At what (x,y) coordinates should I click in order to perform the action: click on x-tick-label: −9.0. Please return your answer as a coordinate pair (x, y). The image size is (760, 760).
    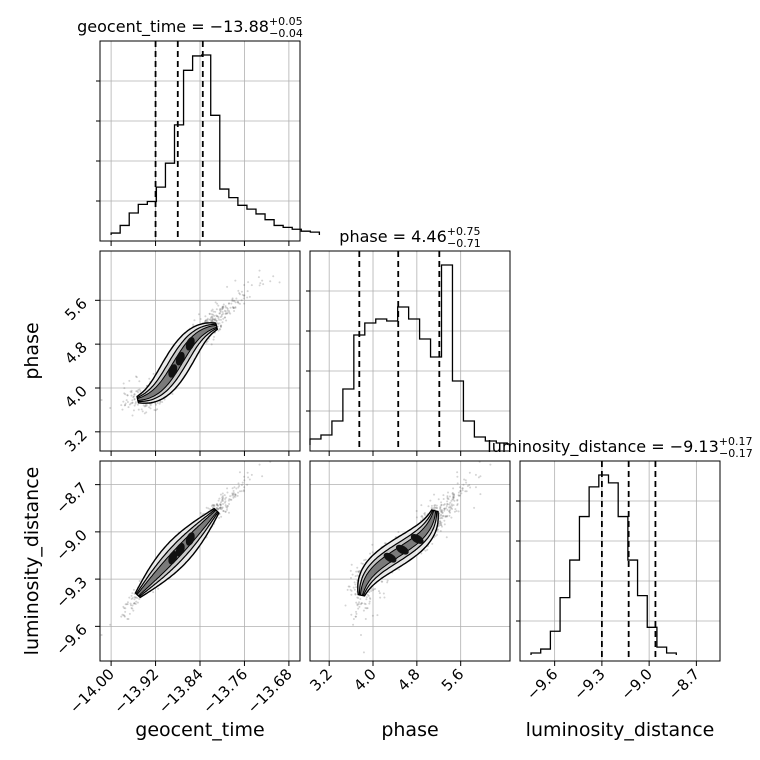
    Looking at the image, I should click on (636, 684).